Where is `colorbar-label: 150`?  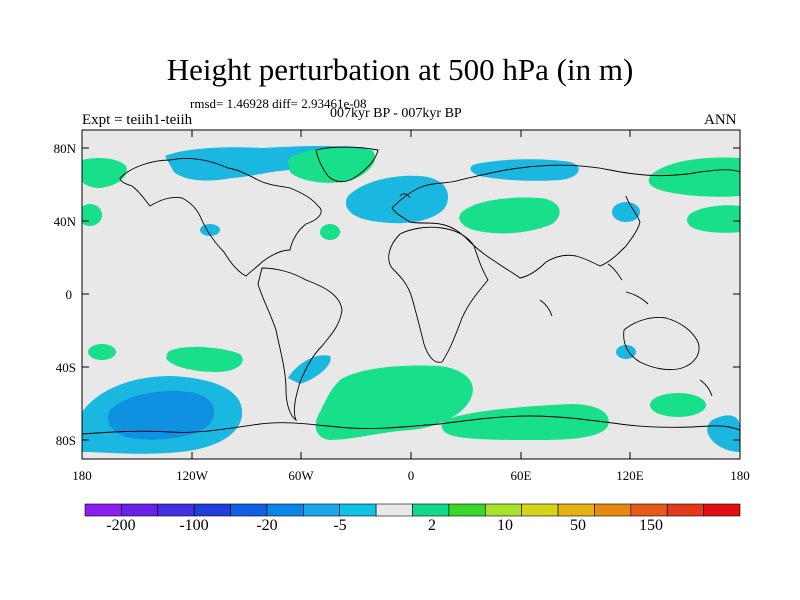
colorbar-label: 150 is located at coordinates (651, 525).